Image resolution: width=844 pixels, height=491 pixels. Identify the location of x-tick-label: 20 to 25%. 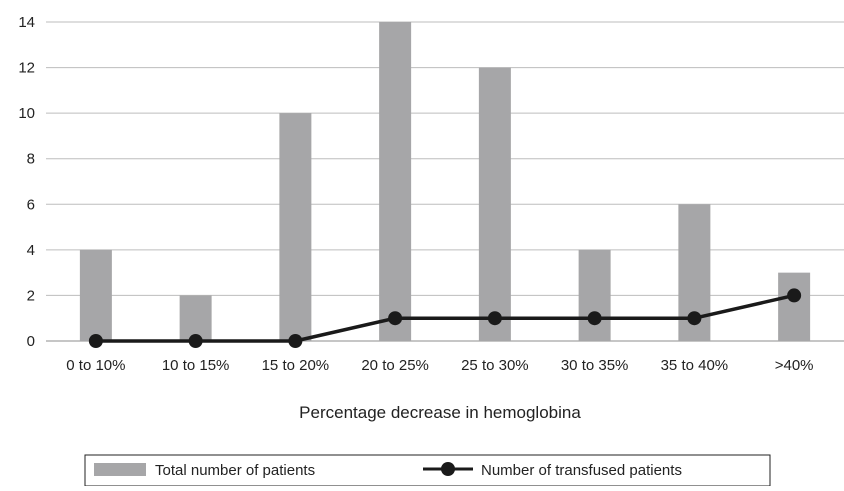
(395, 365).